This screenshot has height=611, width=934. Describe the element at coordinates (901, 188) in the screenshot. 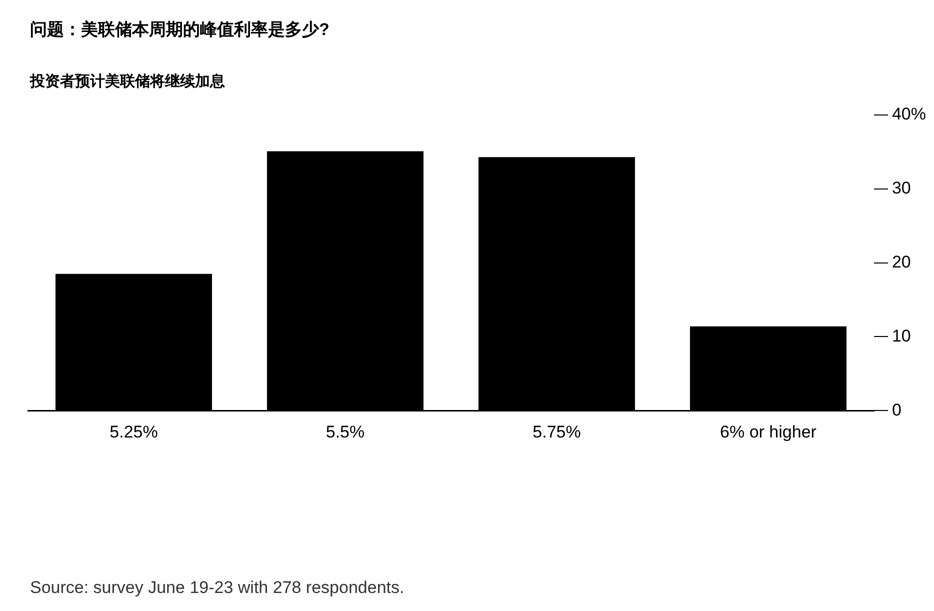

I see `y-tick-label: 30` at that location.